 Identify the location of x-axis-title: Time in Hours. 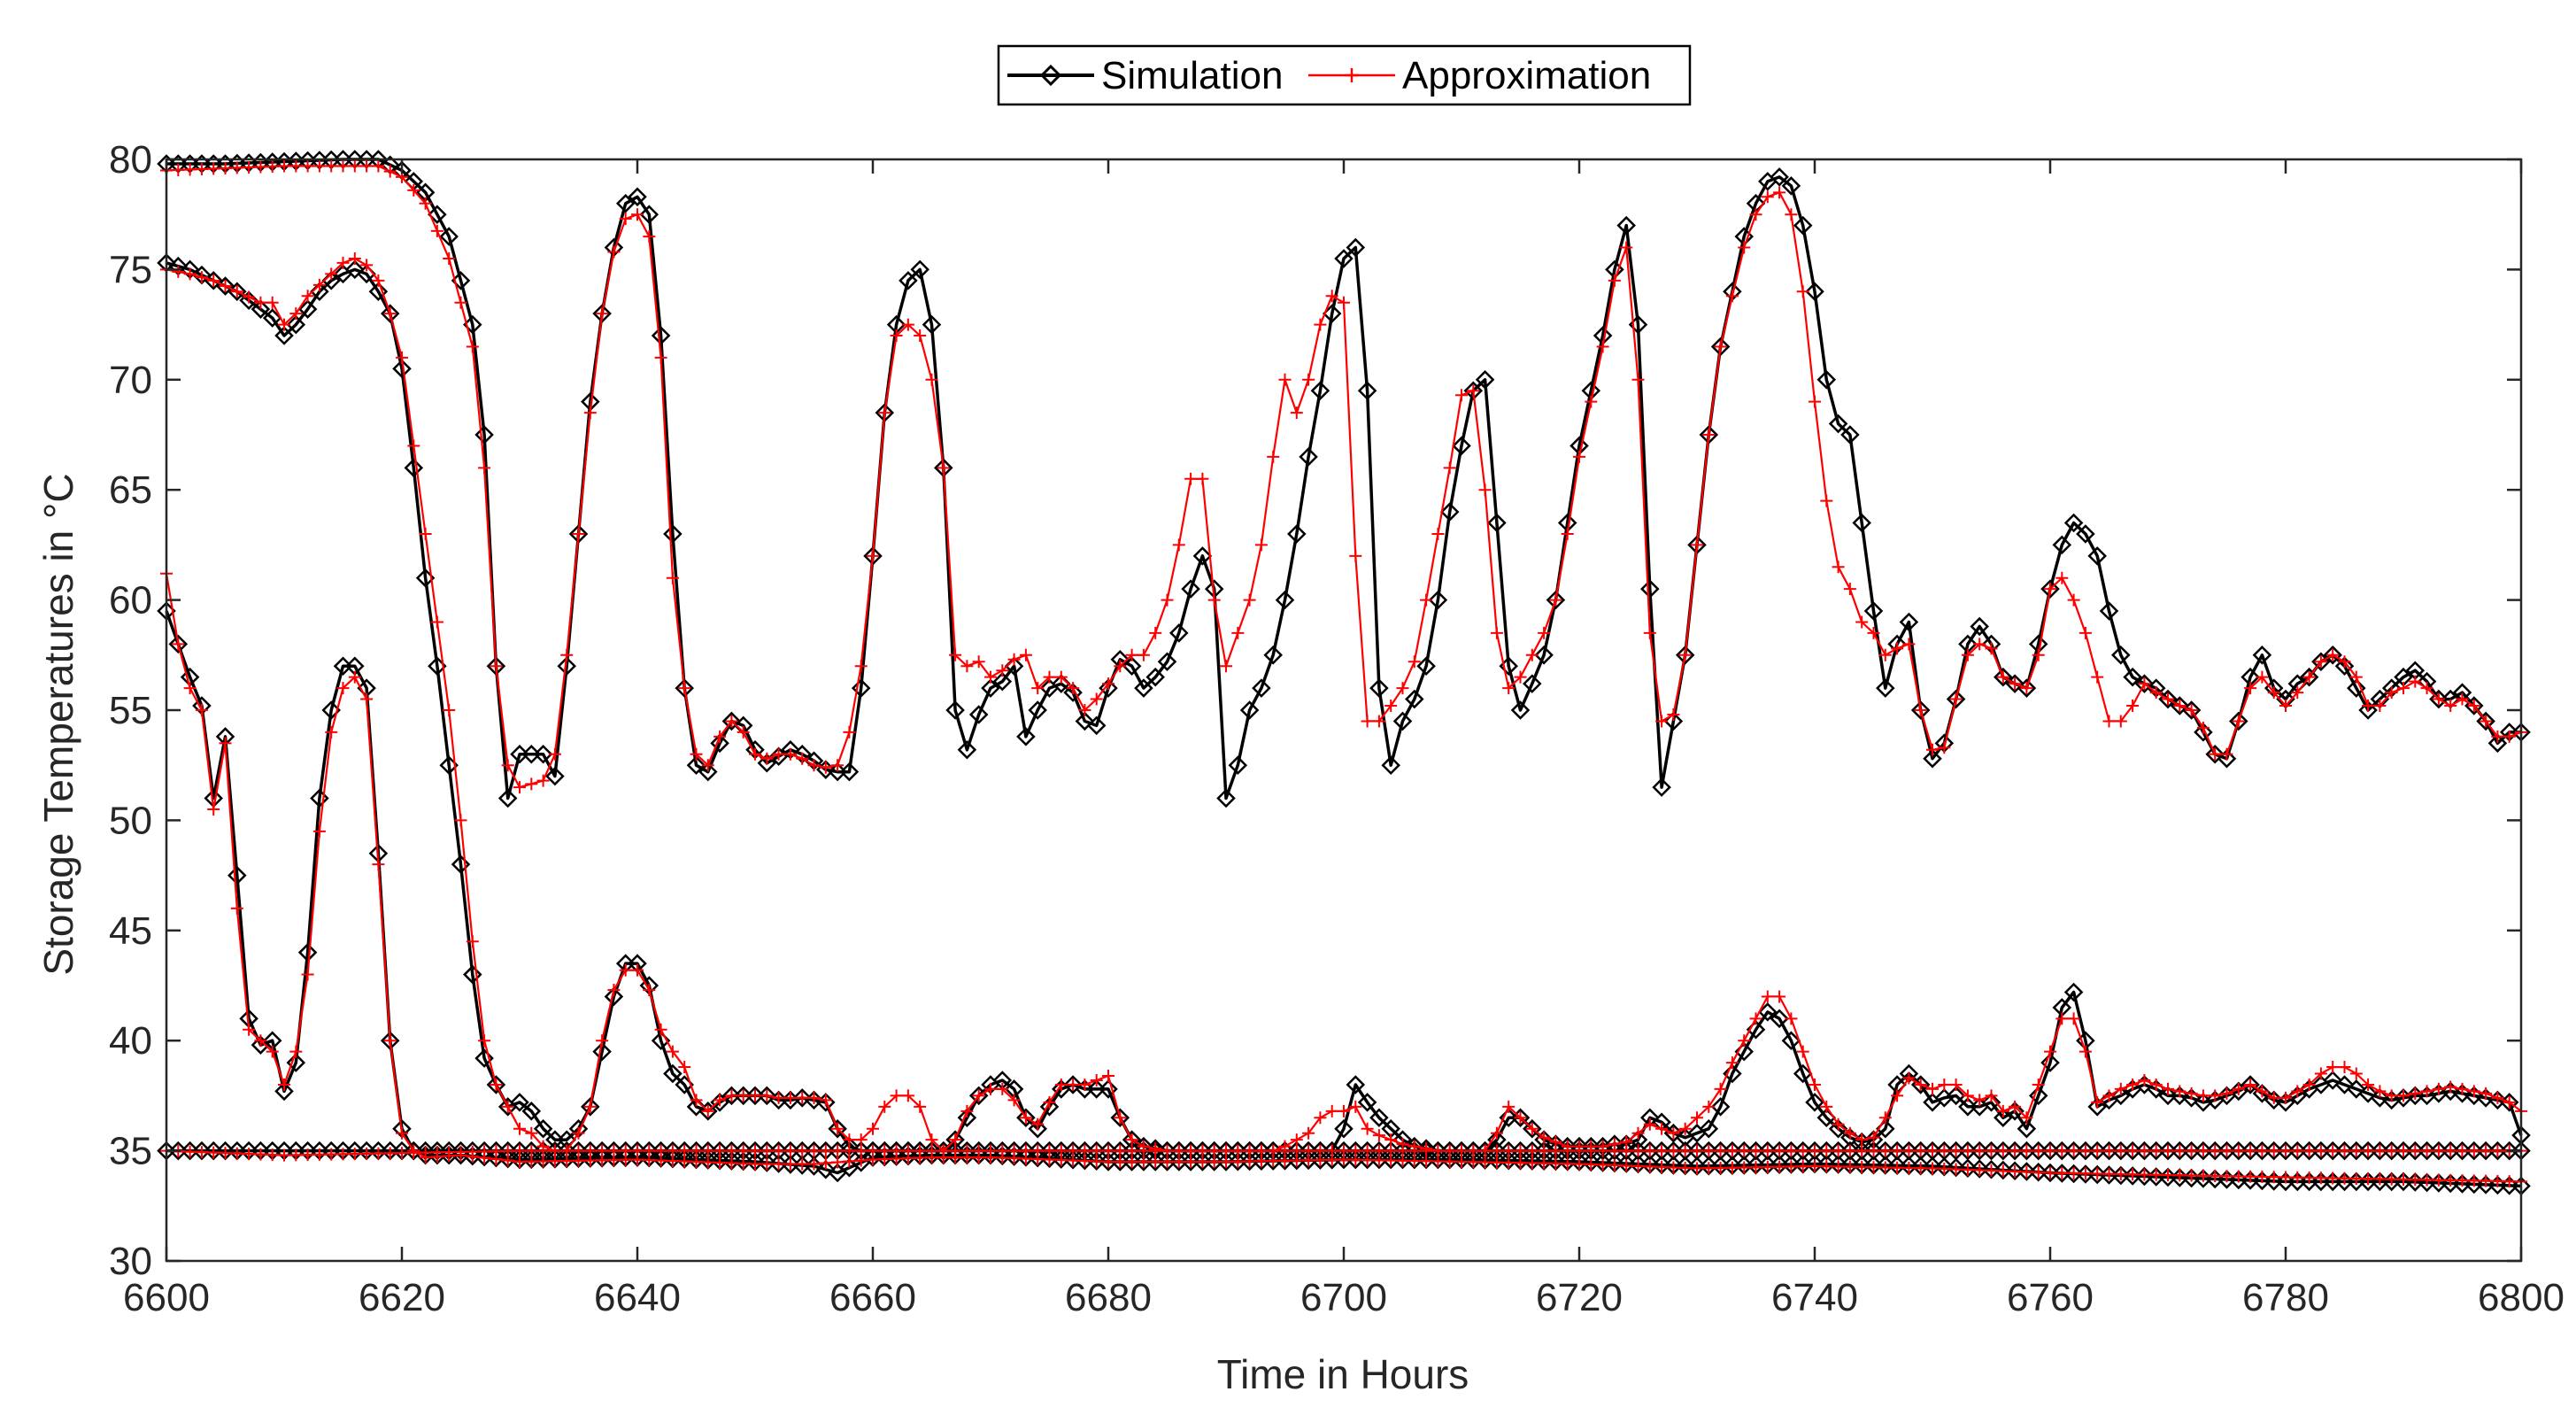
(1343, 1374).